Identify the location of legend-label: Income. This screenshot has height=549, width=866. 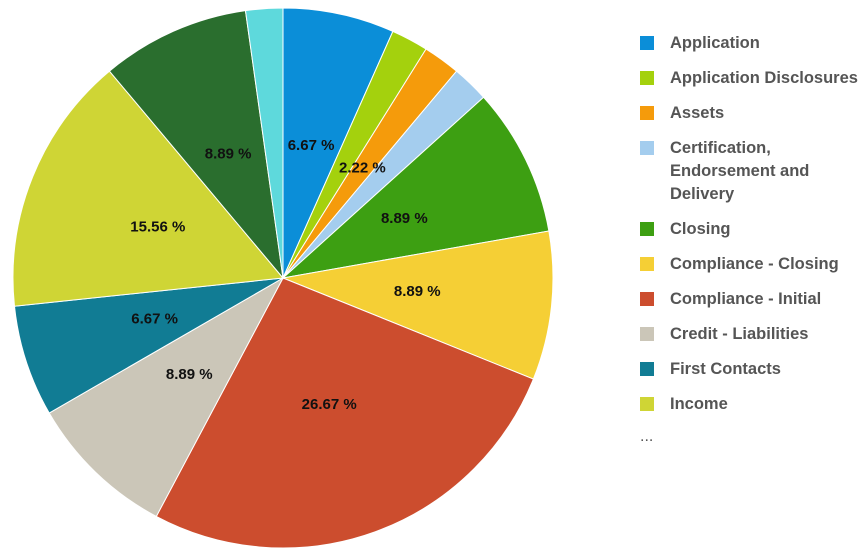
(699, 404).